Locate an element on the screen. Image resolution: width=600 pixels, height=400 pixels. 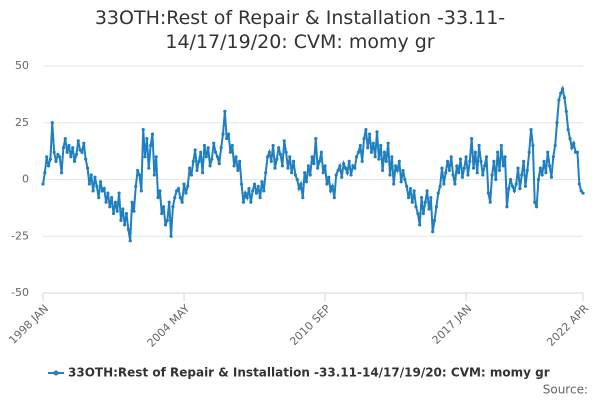
y-tick-label: 0 is located at coordinates (25, 179).